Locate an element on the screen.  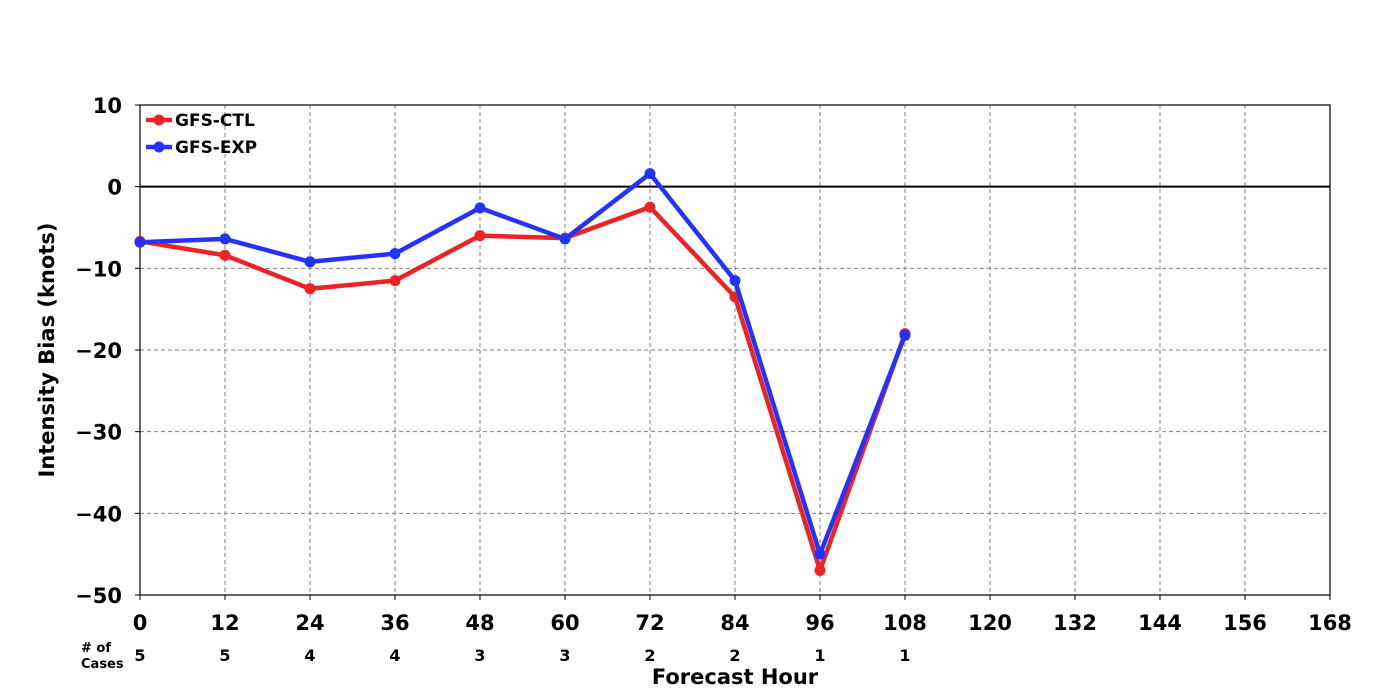
y-tick-label: −50 is located at coordinates (98, 596).